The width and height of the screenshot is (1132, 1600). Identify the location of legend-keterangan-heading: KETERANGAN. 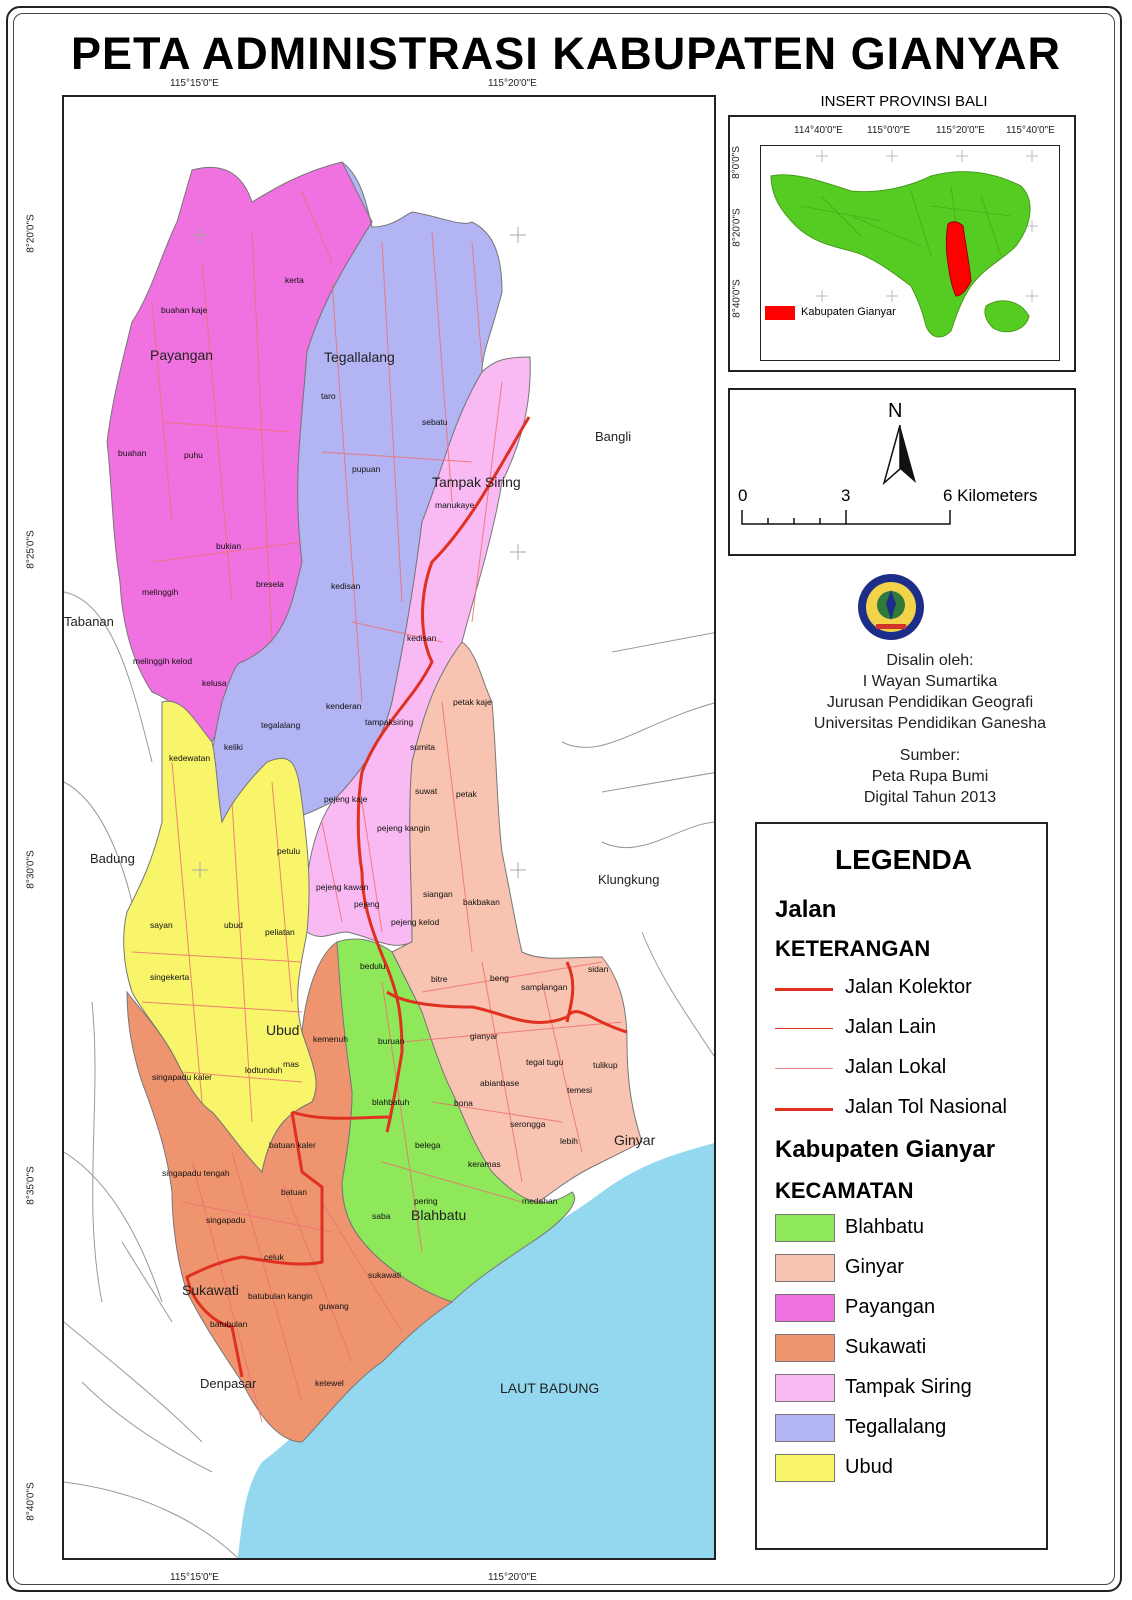
(853, 948).